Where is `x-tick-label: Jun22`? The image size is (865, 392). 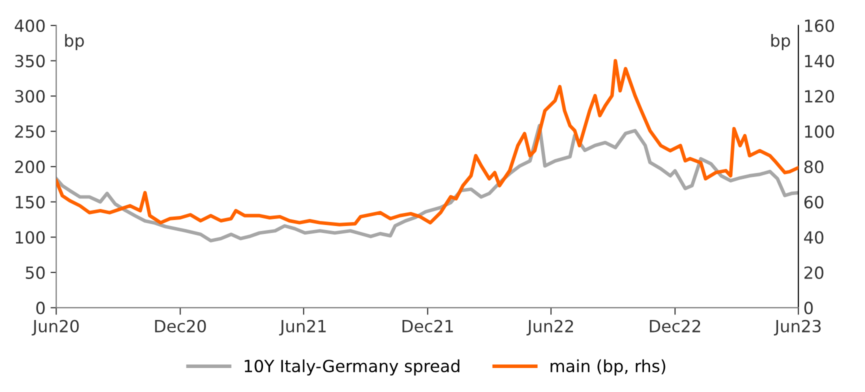 x-tick-label: Jun22 is located at coordinates (549, 328).